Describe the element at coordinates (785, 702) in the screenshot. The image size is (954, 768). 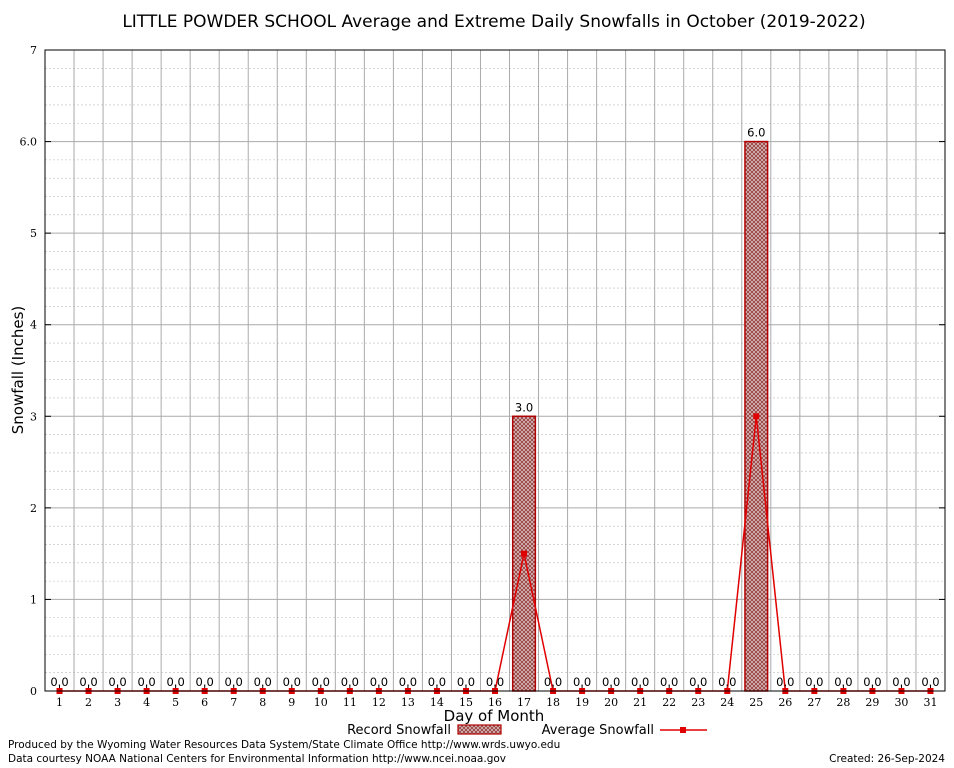
I see `x-tick-label: 26` at that location.